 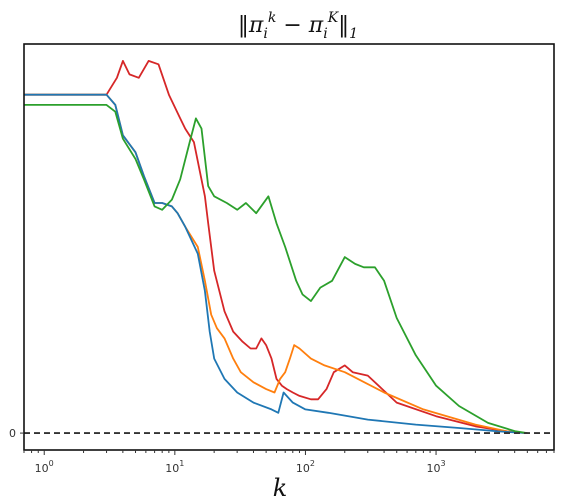 I want to click on y-axis: 0, so click(x=16, y=433).